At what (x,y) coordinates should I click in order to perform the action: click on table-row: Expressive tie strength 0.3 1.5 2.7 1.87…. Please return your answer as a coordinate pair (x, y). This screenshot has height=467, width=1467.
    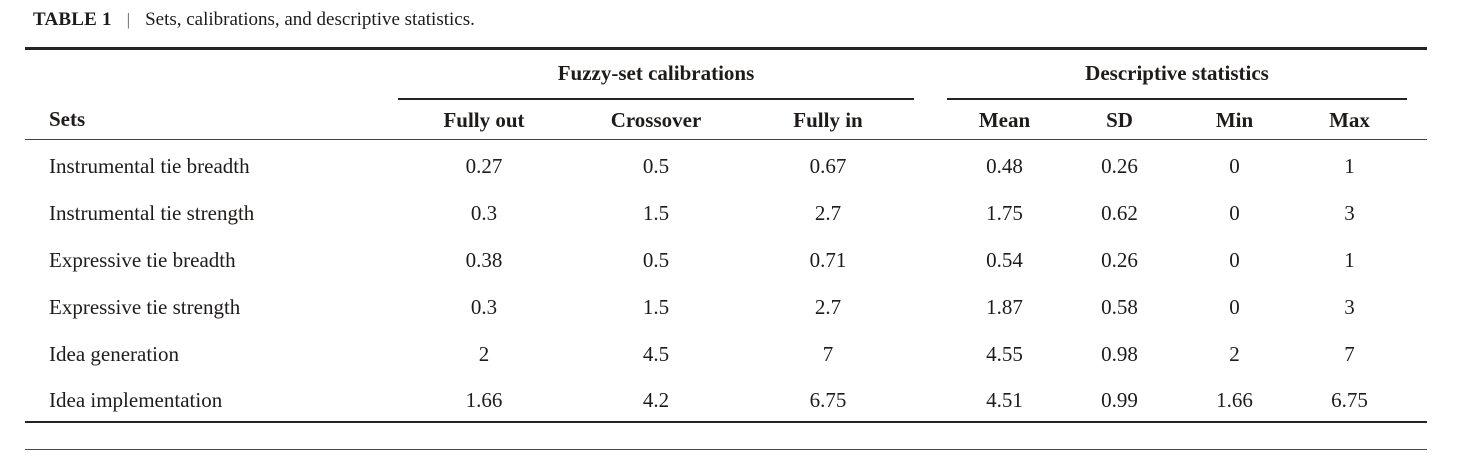
    Looking at the image, I should click on (726, 304).